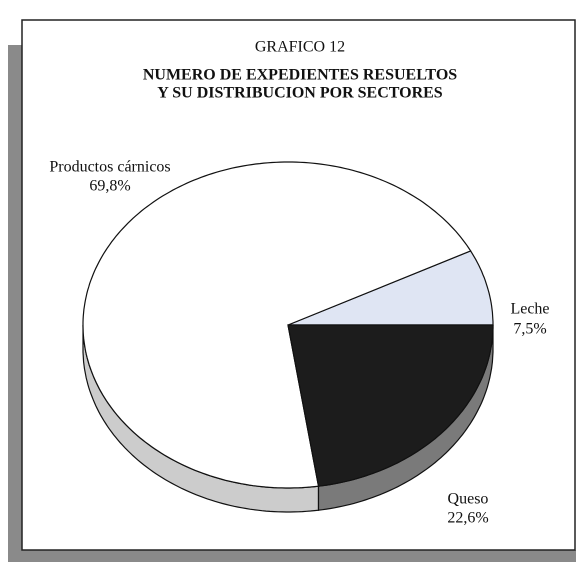 This screenshot has width=581, height=567. I want to click on chart-subtitle: NUMERO DE EXPEDIENTES RESUELTOS, so click(300, 75).